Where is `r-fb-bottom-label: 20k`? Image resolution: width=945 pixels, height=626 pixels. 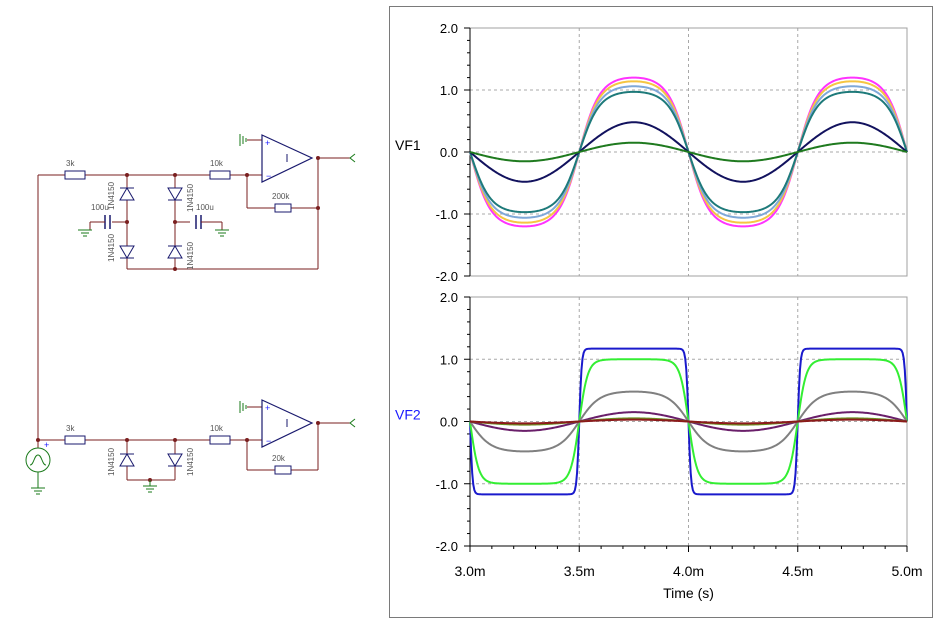 r-fb-bottom-label: 20k is located at coordinates (279, 458).